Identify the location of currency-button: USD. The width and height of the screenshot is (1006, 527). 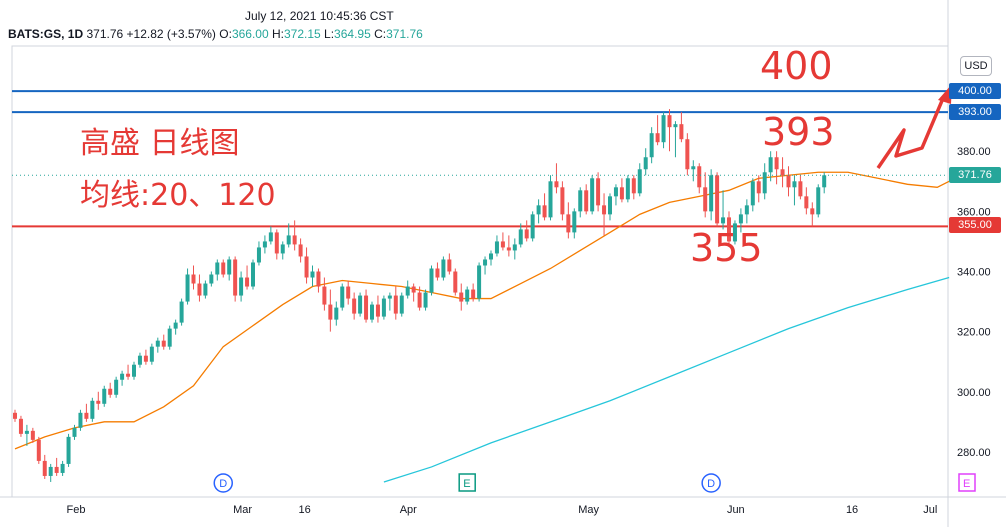
(976, 66).